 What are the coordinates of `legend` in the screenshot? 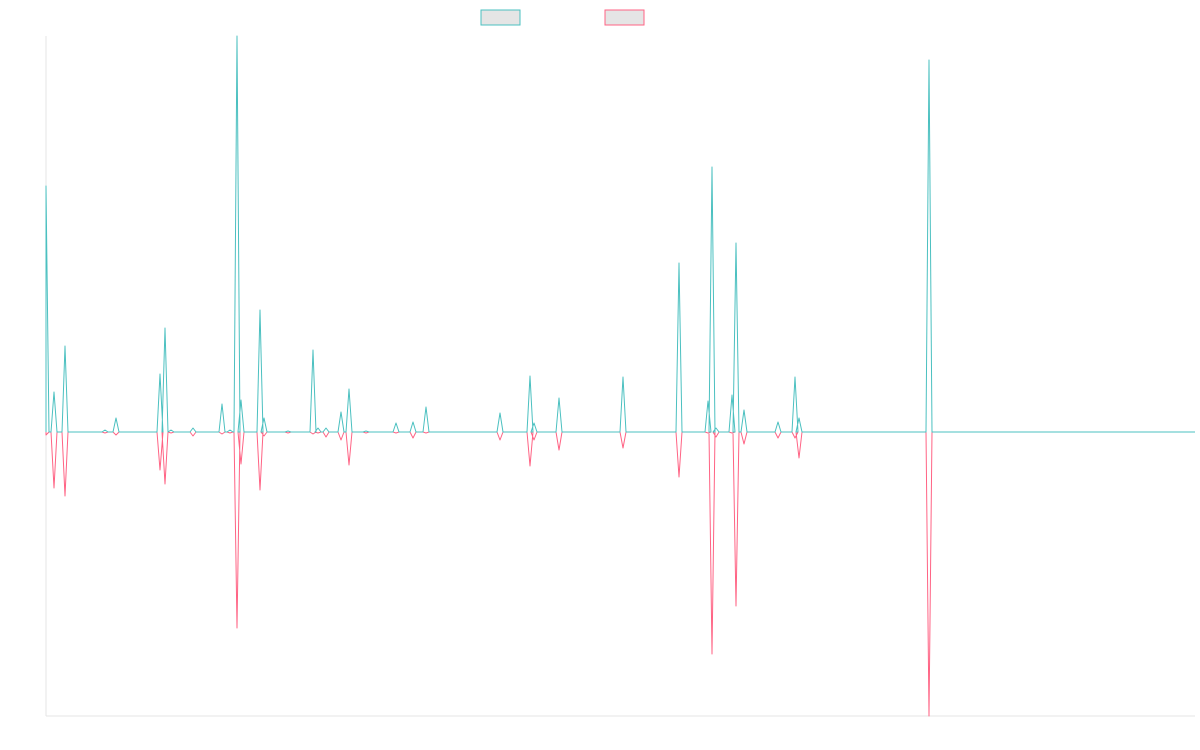 It's located at (562, 17).